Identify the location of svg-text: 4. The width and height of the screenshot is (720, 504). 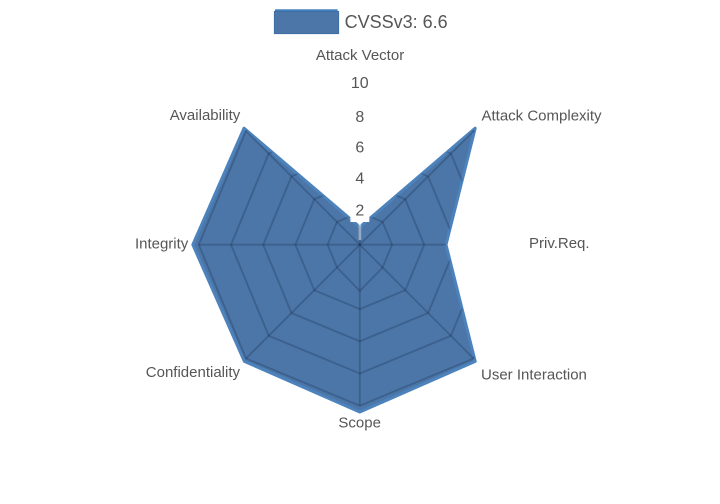
(359, 178).